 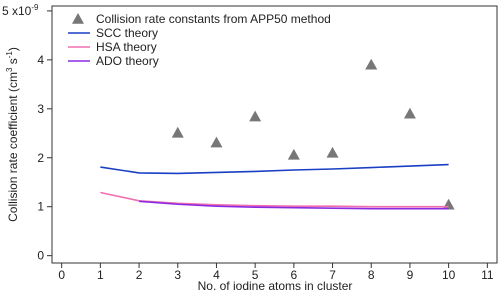 I want to click on x-tick-label: 6, so click(x=294, y=275).